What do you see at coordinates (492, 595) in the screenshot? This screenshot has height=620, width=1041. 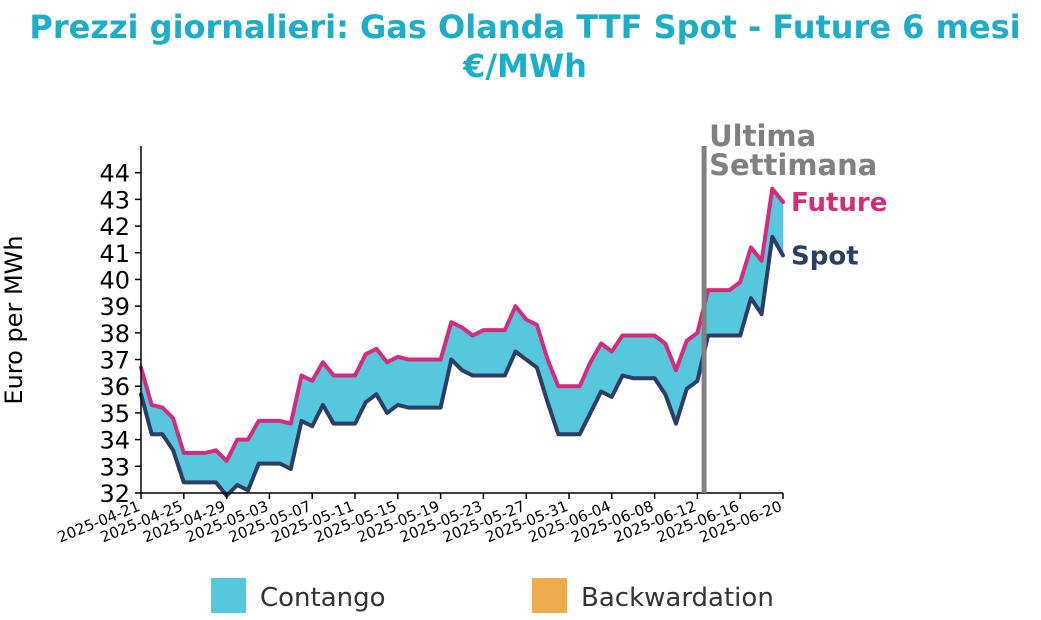 I see `legend: Contango Backwardation` at bounding box center [492, 595].